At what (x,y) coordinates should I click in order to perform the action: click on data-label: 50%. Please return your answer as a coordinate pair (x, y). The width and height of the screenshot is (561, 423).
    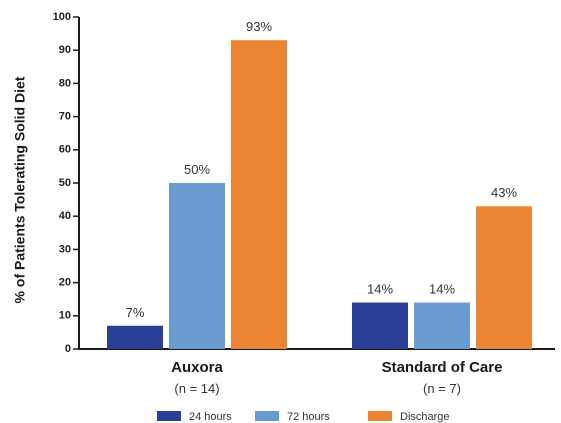
    Looking at the image, I should click on (197, 169).